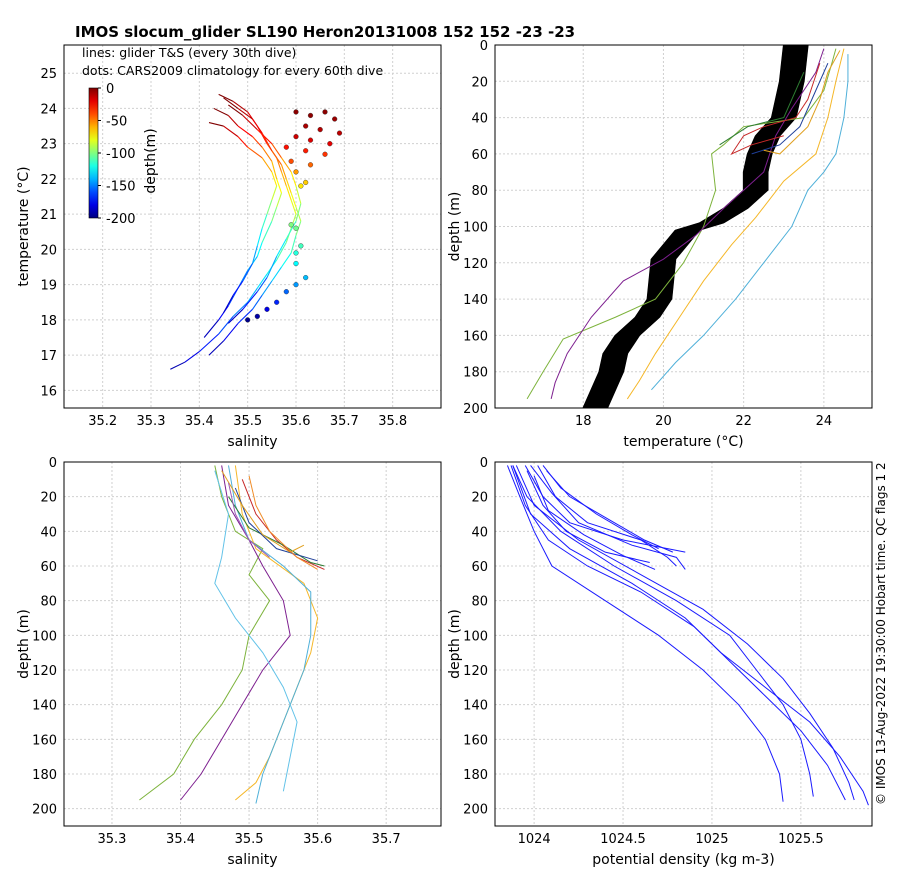 This screenshot has height=880, width=900. Describe the element at coordinates (317, 839) in the screenshot. I see `x-tick-label: 35.6` at that location.